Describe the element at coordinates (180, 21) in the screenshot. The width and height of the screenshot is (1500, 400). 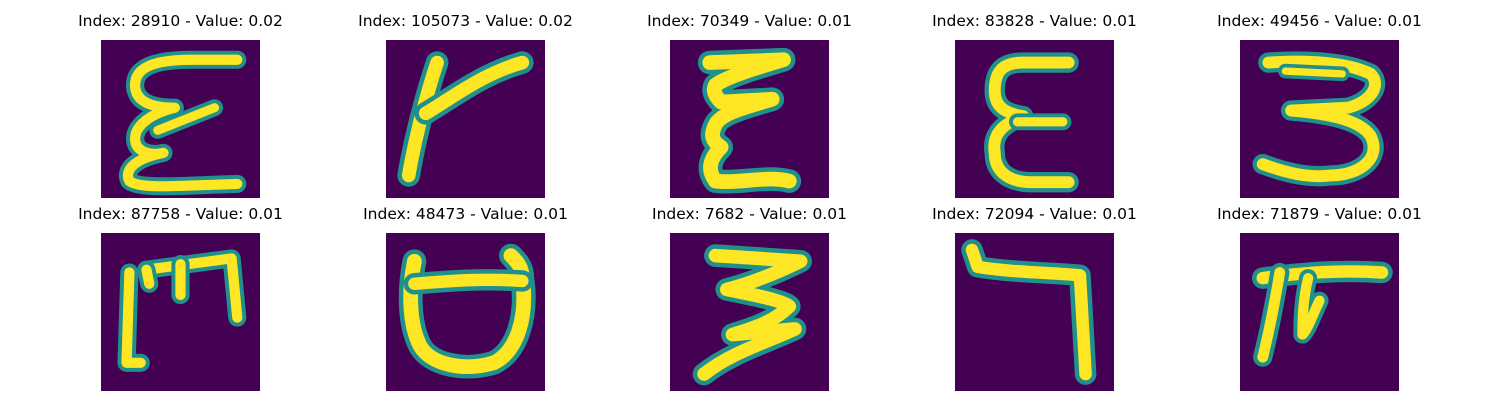
I see `panel-title: Index: 28910 - Value: 0.02` at that location.